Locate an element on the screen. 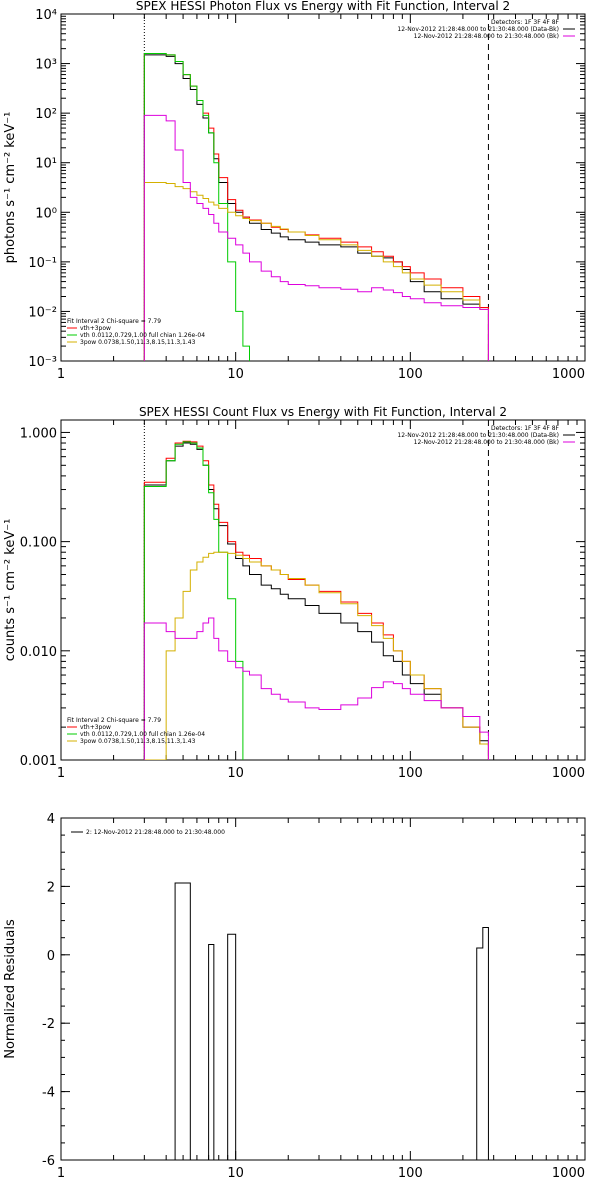 This screenshot has width=600, height=1200. y-tick-label: 2 is located at coordinates (51, 887).